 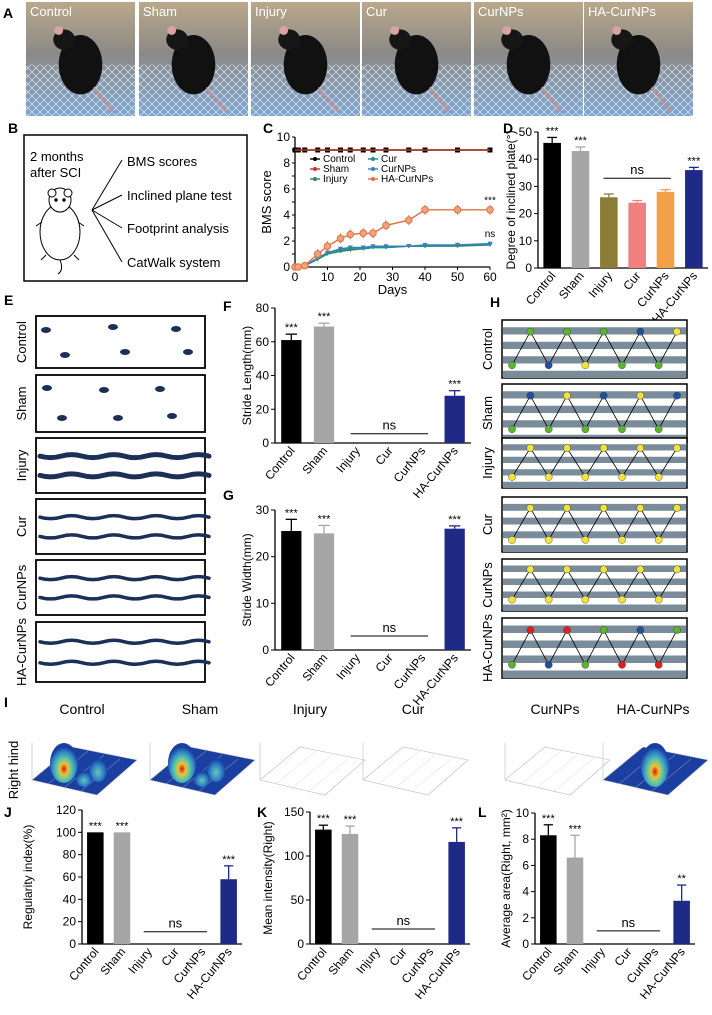 I want to click on significance-label: **, so click(x=681, y=879).